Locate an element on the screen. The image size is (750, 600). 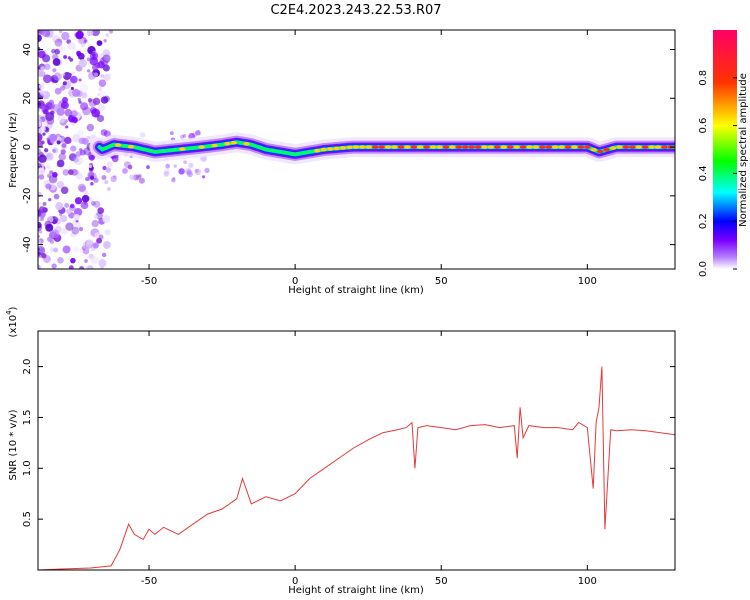
spectrogram-y-axis-label: Frequency (Hz) is located at coordinates (13, 150).